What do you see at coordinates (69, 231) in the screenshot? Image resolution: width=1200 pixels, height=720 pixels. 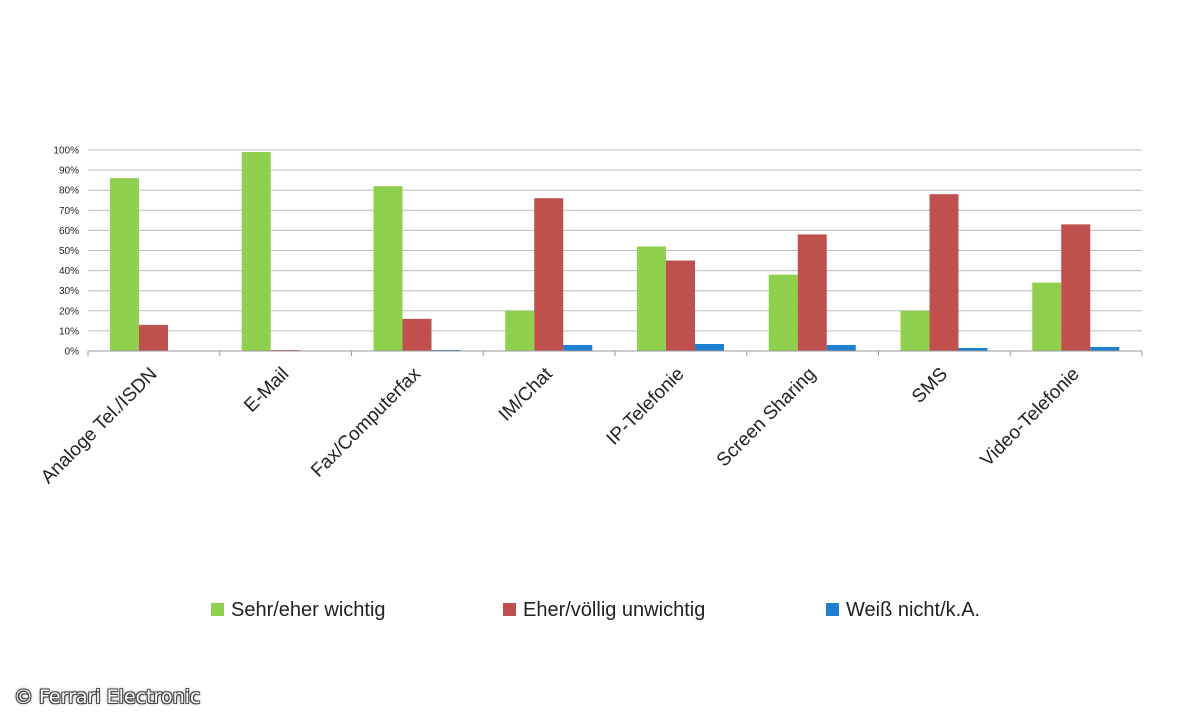 I see `y-tick-label: 60%` at bounding box center [69, 231].